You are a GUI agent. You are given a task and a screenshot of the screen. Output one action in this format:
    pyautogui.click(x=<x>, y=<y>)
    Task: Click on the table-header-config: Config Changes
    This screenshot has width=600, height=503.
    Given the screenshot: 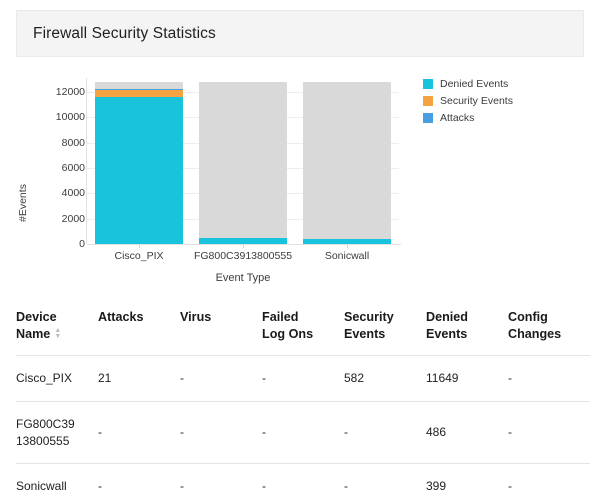 What is the action you would take?
    pyautogui.click(x=549, y=326)
    